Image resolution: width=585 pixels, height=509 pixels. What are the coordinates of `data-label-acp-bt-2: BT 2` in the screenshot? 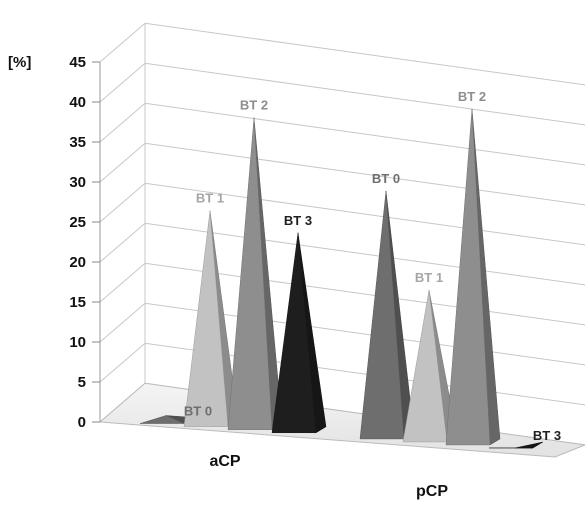 It's located at (254, 105).